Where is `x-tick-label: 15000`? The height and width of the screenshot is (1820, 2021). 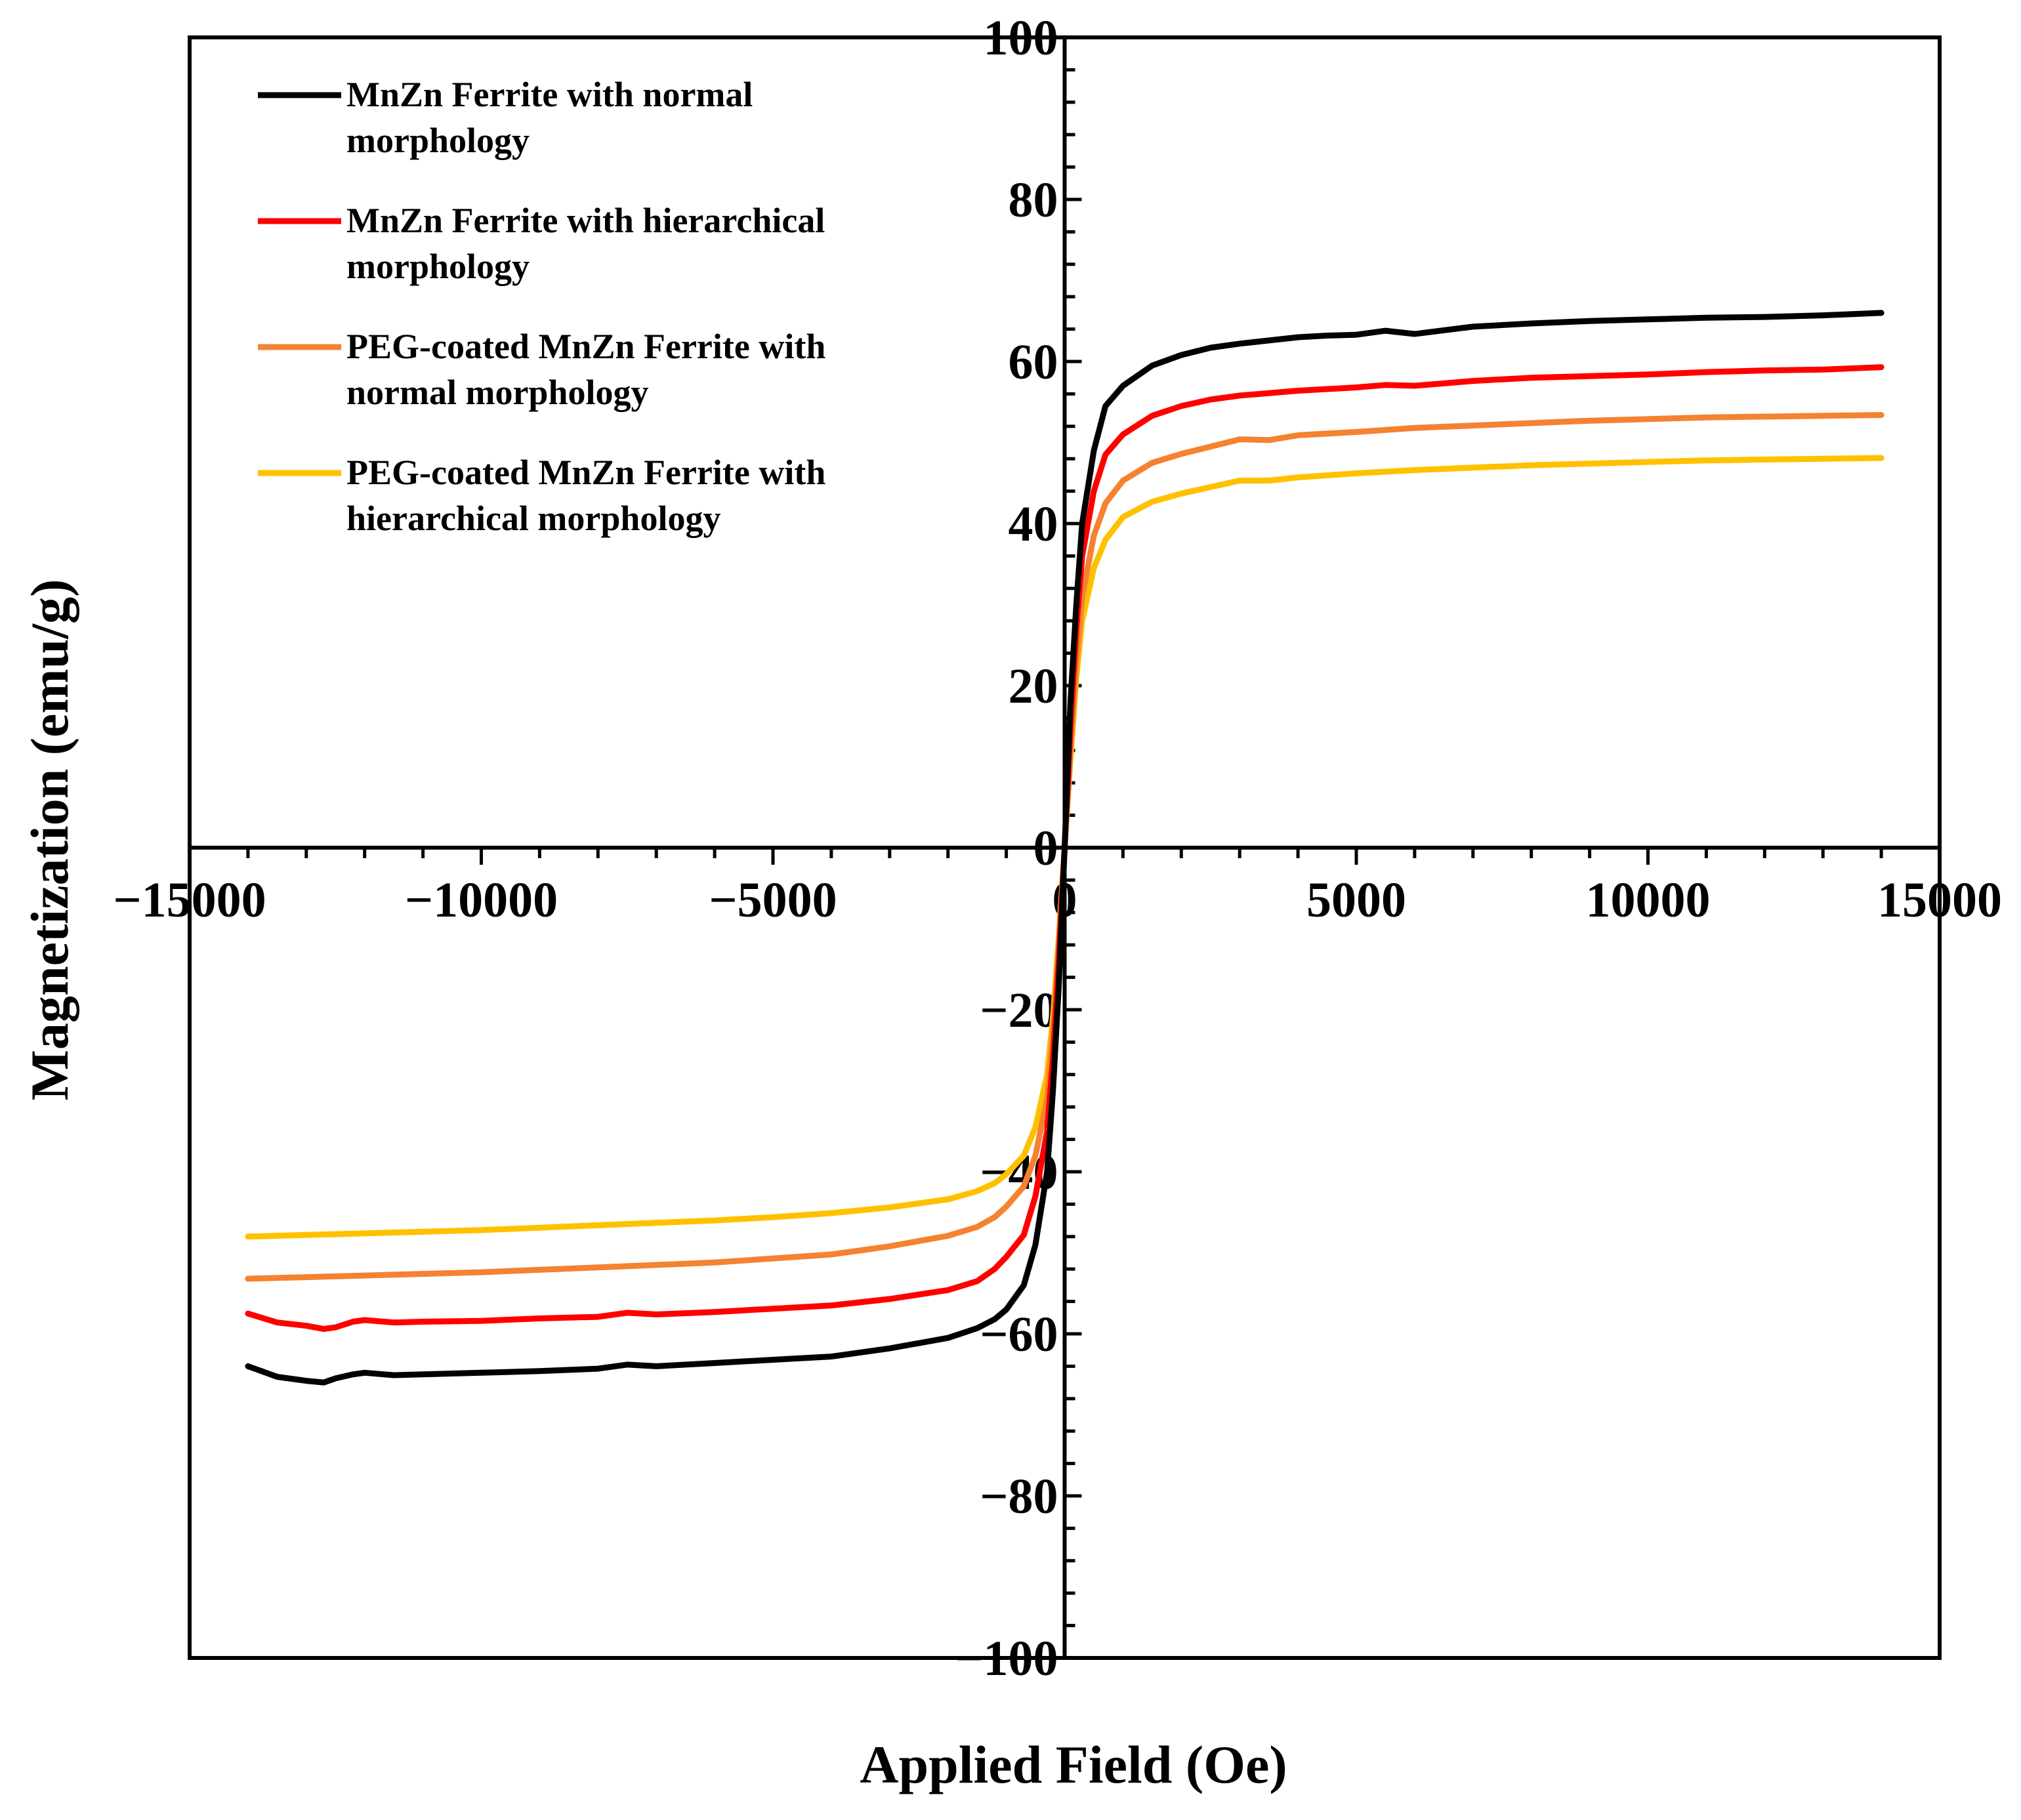 x-tick-label: 15000 is located at coordinates (1939, 900).